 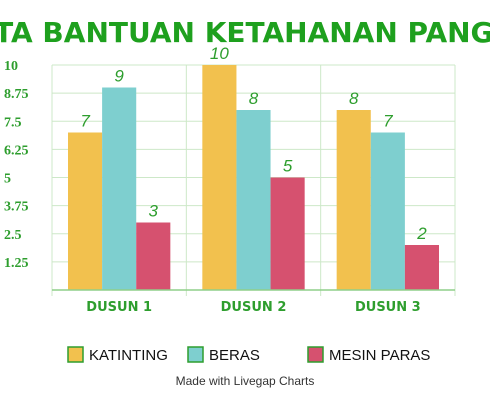 What do you see at coordinates (119, 307) in the screenshot?
I see `x-tick-label: DUSUN 1` at bounding box center [119, 307].